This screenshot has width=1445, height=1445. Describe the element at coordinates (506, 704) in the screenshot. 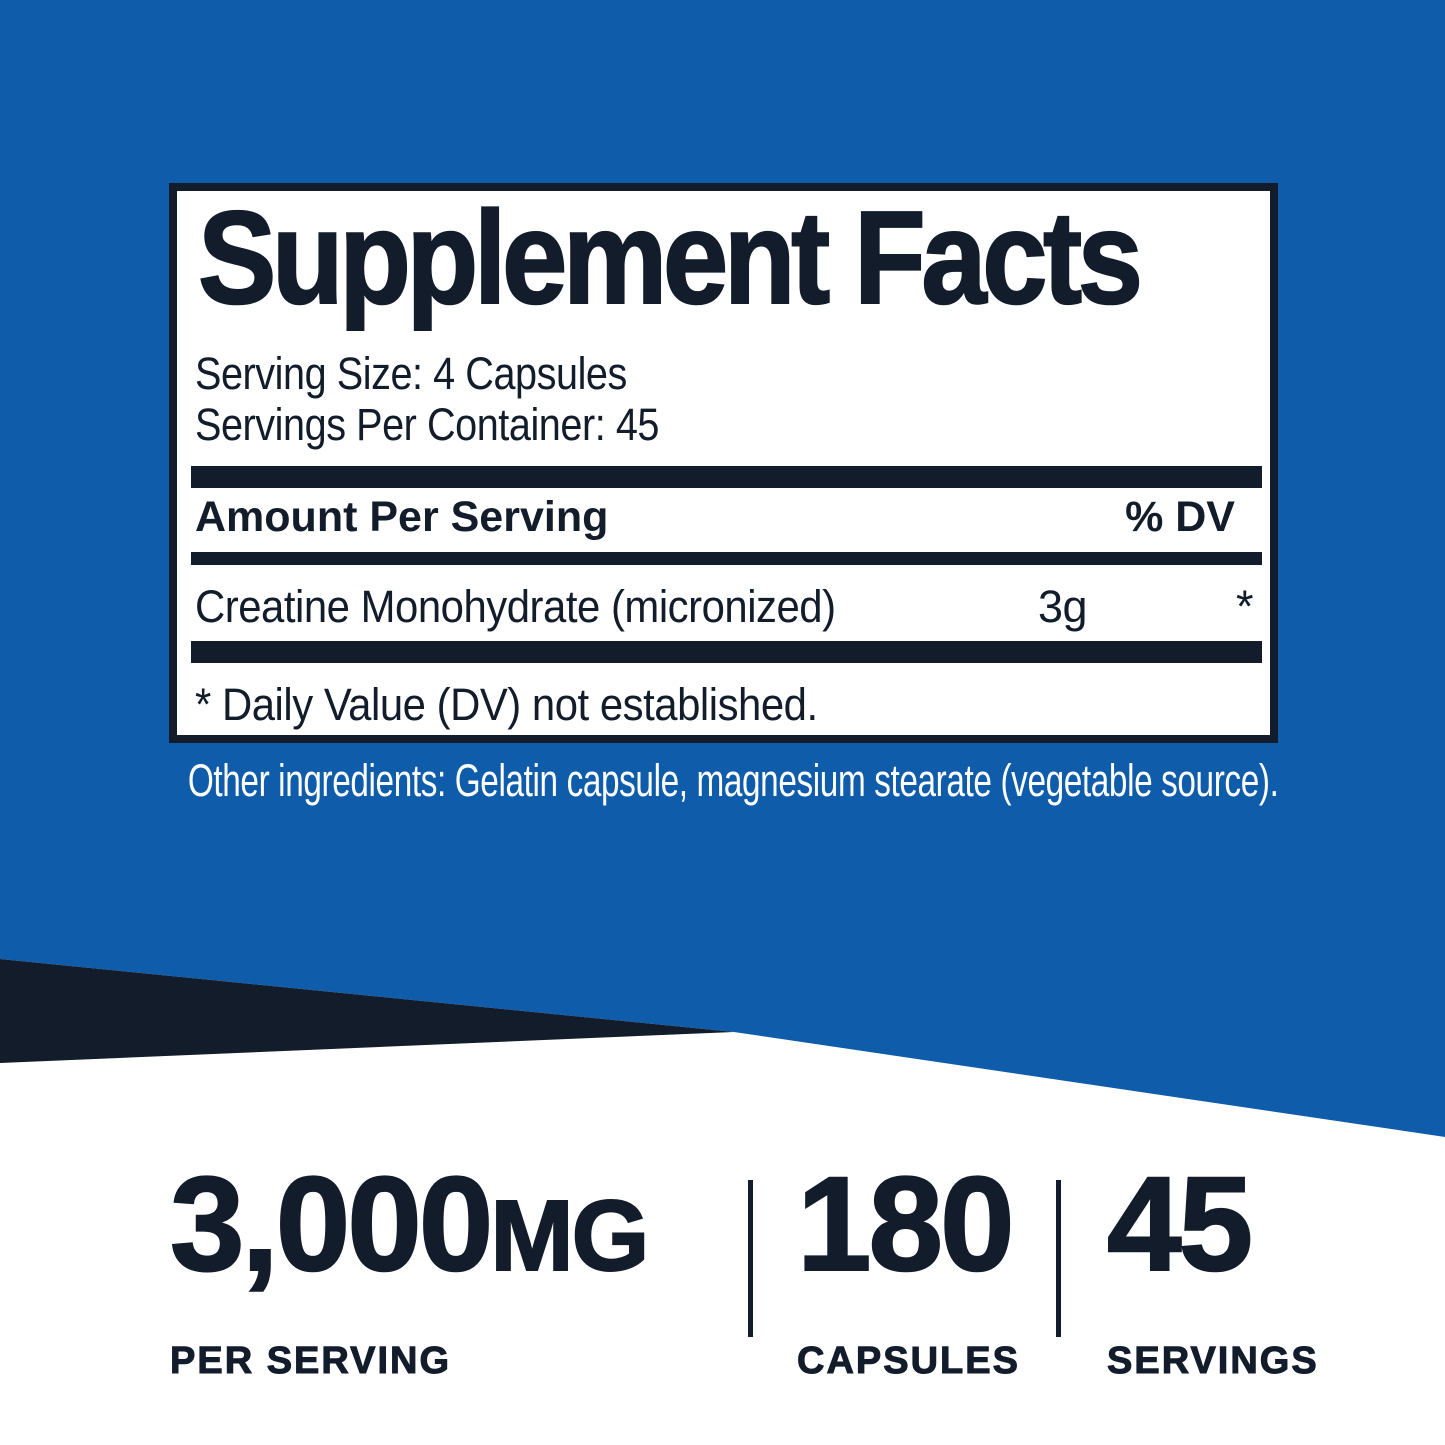

I see `daily-value-footnote: * Daily Value (DV) not established.` at that location.